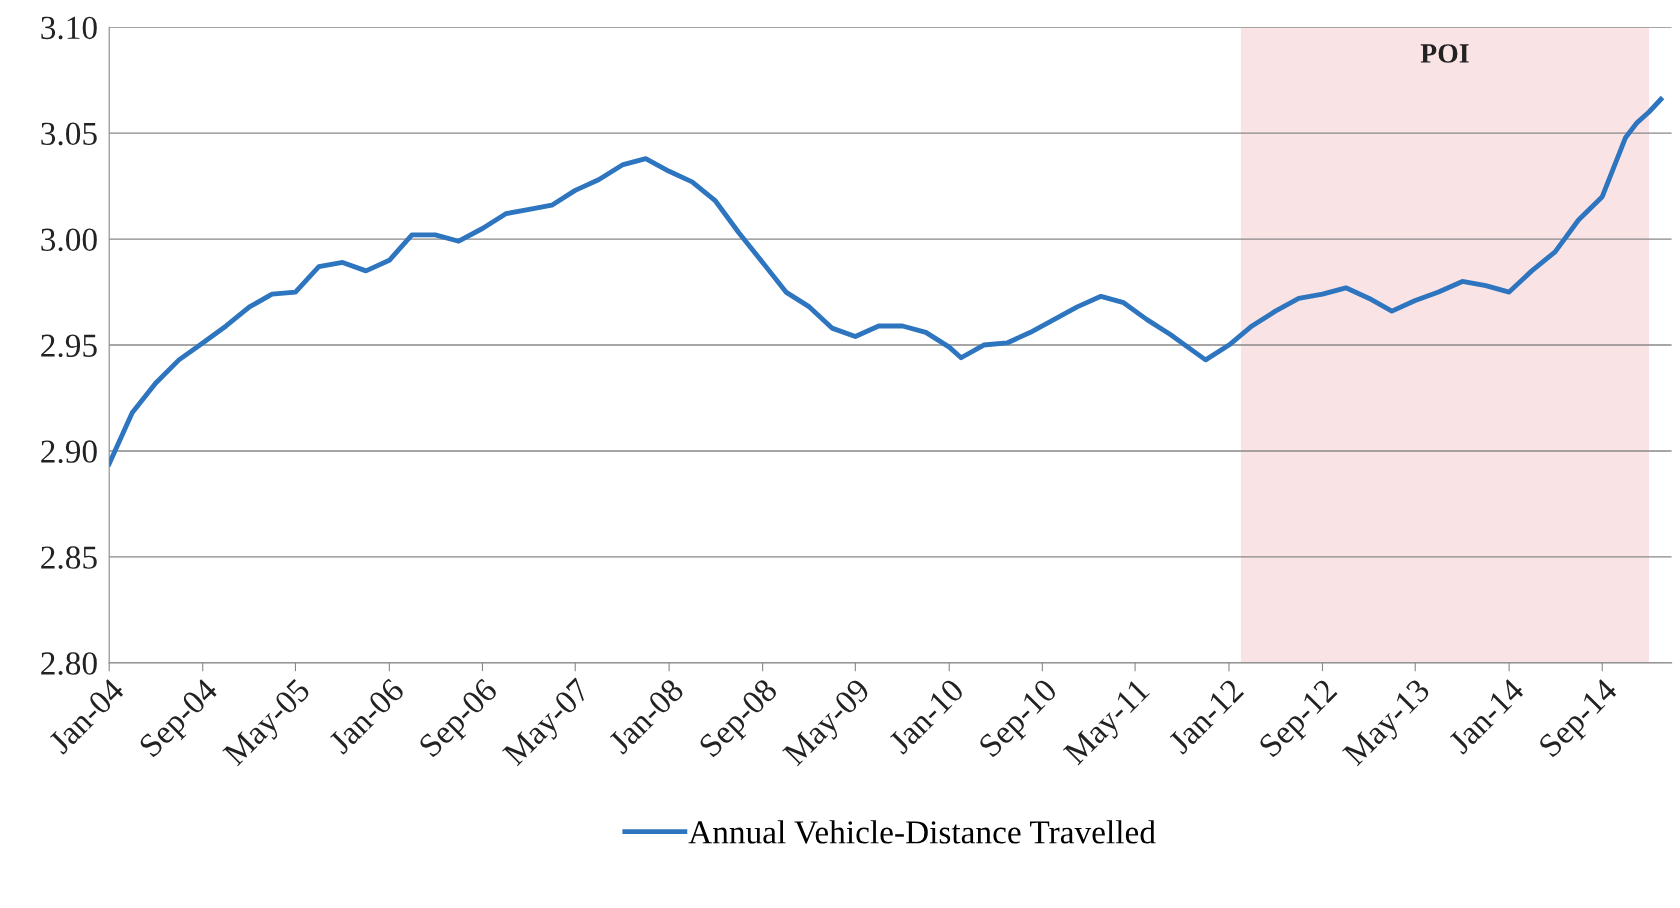 The width and height of the screenshot is (1680, 908). What do you see at coordinates (922, 832) in the screenshot?
I see `legend-label: Annual Vehicle-Distance Travelled` at bounding box center [922, 832].